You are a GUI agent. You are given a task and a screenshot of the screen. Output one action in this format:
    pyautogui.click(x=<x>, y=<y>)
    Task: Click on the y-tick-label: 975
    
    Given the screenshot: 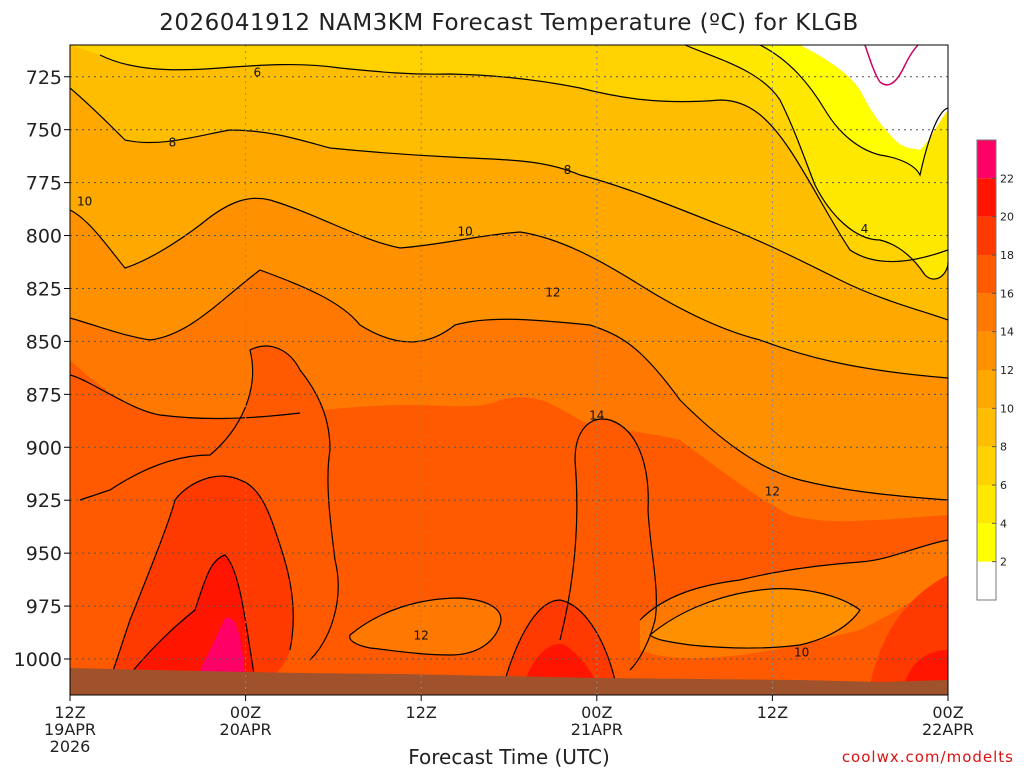 What is the action you would take?
    pyautogui.click(x=44, y=607)
    